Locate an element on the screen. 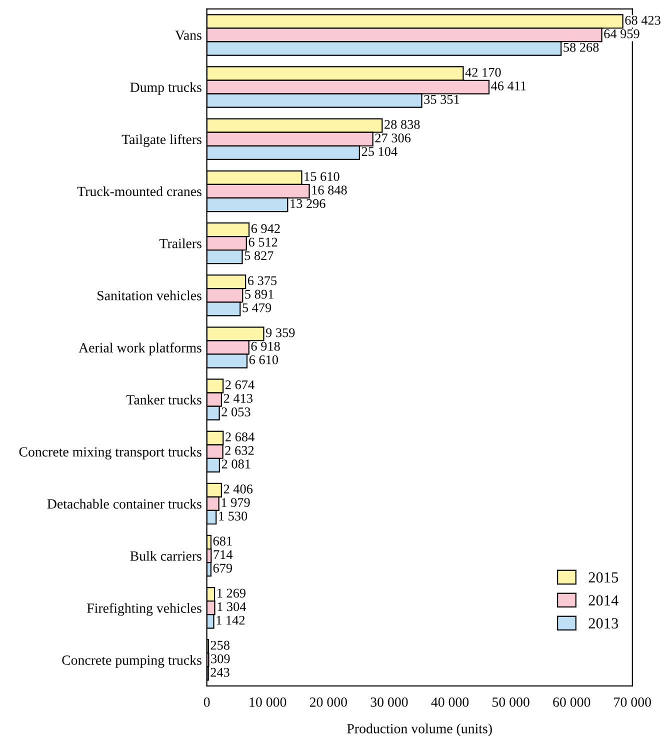 The image size is (665, 744). data-label: 2 081 is located at coordinates (236, 464).